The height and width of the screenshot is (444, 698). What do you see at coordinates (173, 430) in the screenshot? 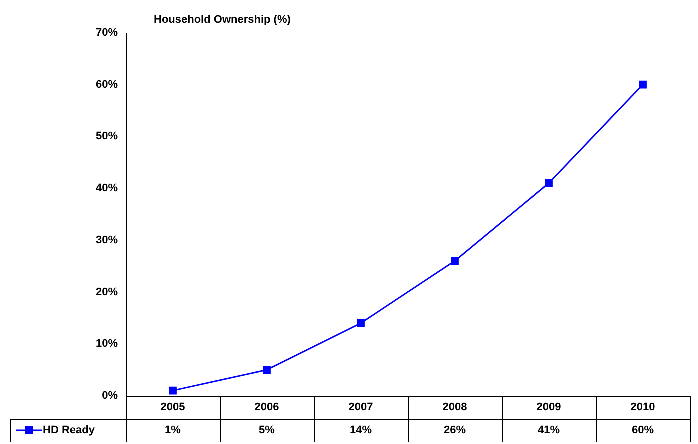
I see `data-label: 1%` at bounding box center [173, 430].